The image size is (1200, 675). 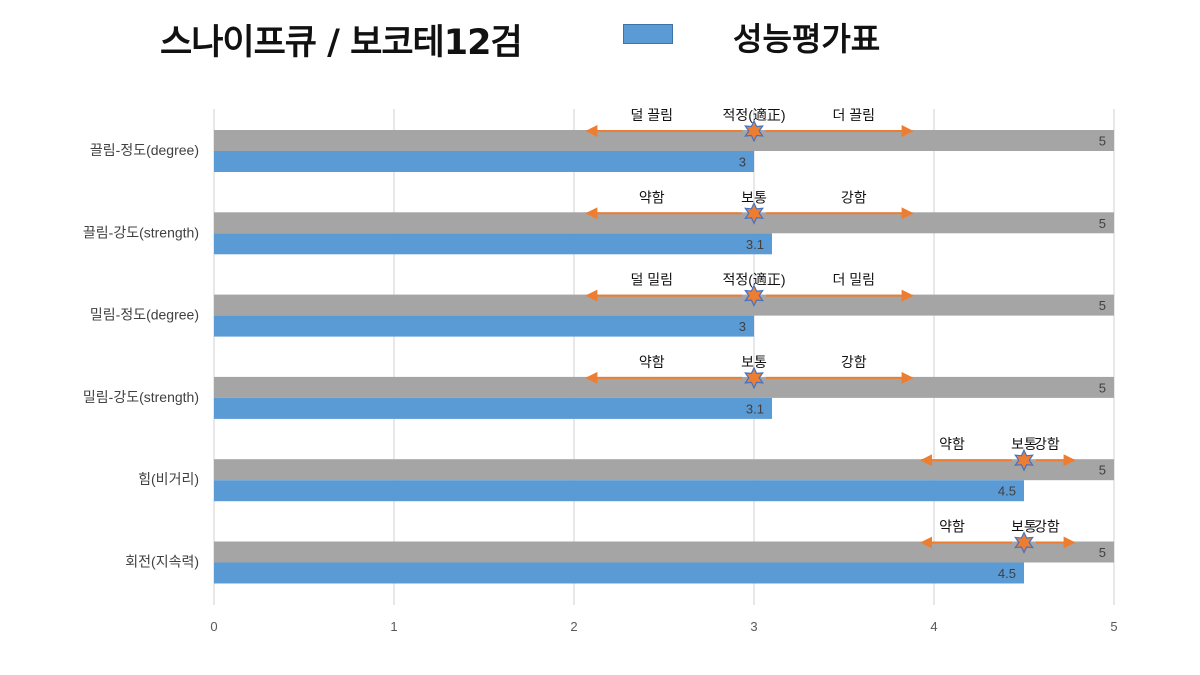 What do you see at coordinates (573, 626) in the screenshot?
I see `x-tick-label: 2` at bounding box center [573, 626].